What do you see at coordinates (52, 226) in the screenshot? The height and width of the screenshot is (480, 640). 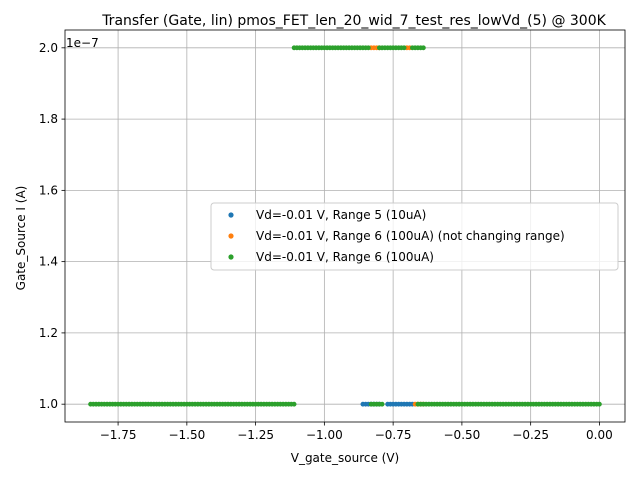 I see `y-axis-ticks: 1.0 1.2 1.4 1.6 1.8 2.0` at bounding box center [52, 226].